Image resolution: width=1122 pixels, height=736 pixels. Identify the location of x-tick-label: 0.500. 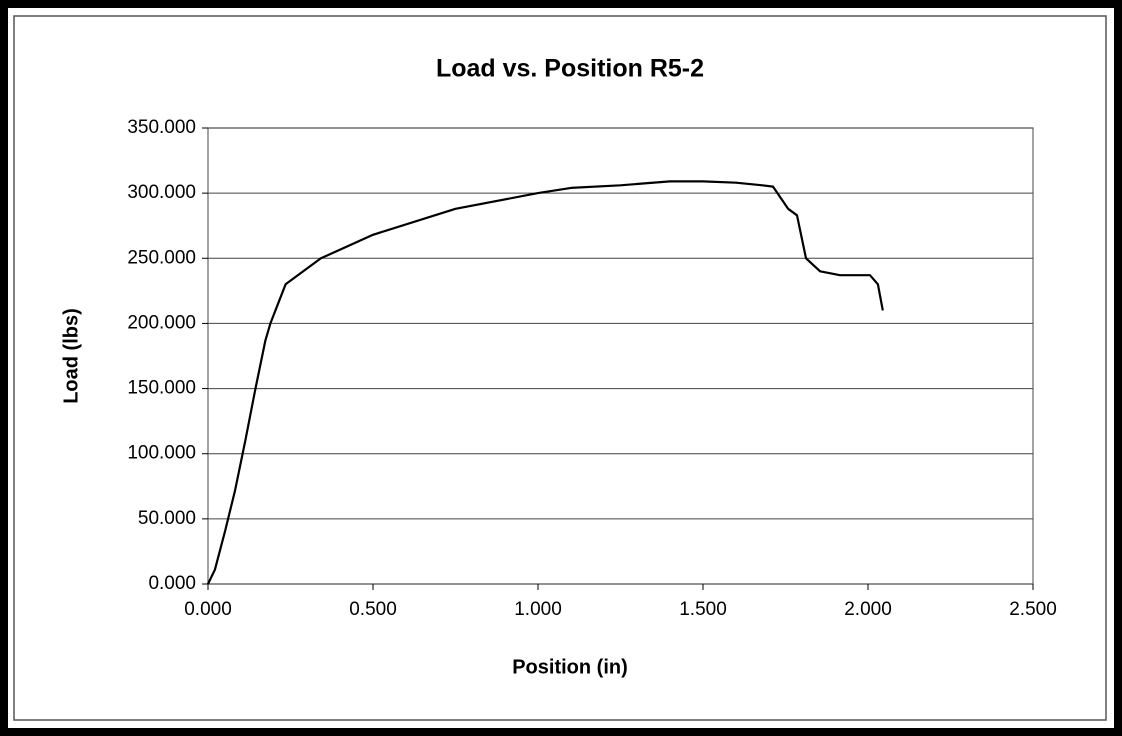
(373, 609).